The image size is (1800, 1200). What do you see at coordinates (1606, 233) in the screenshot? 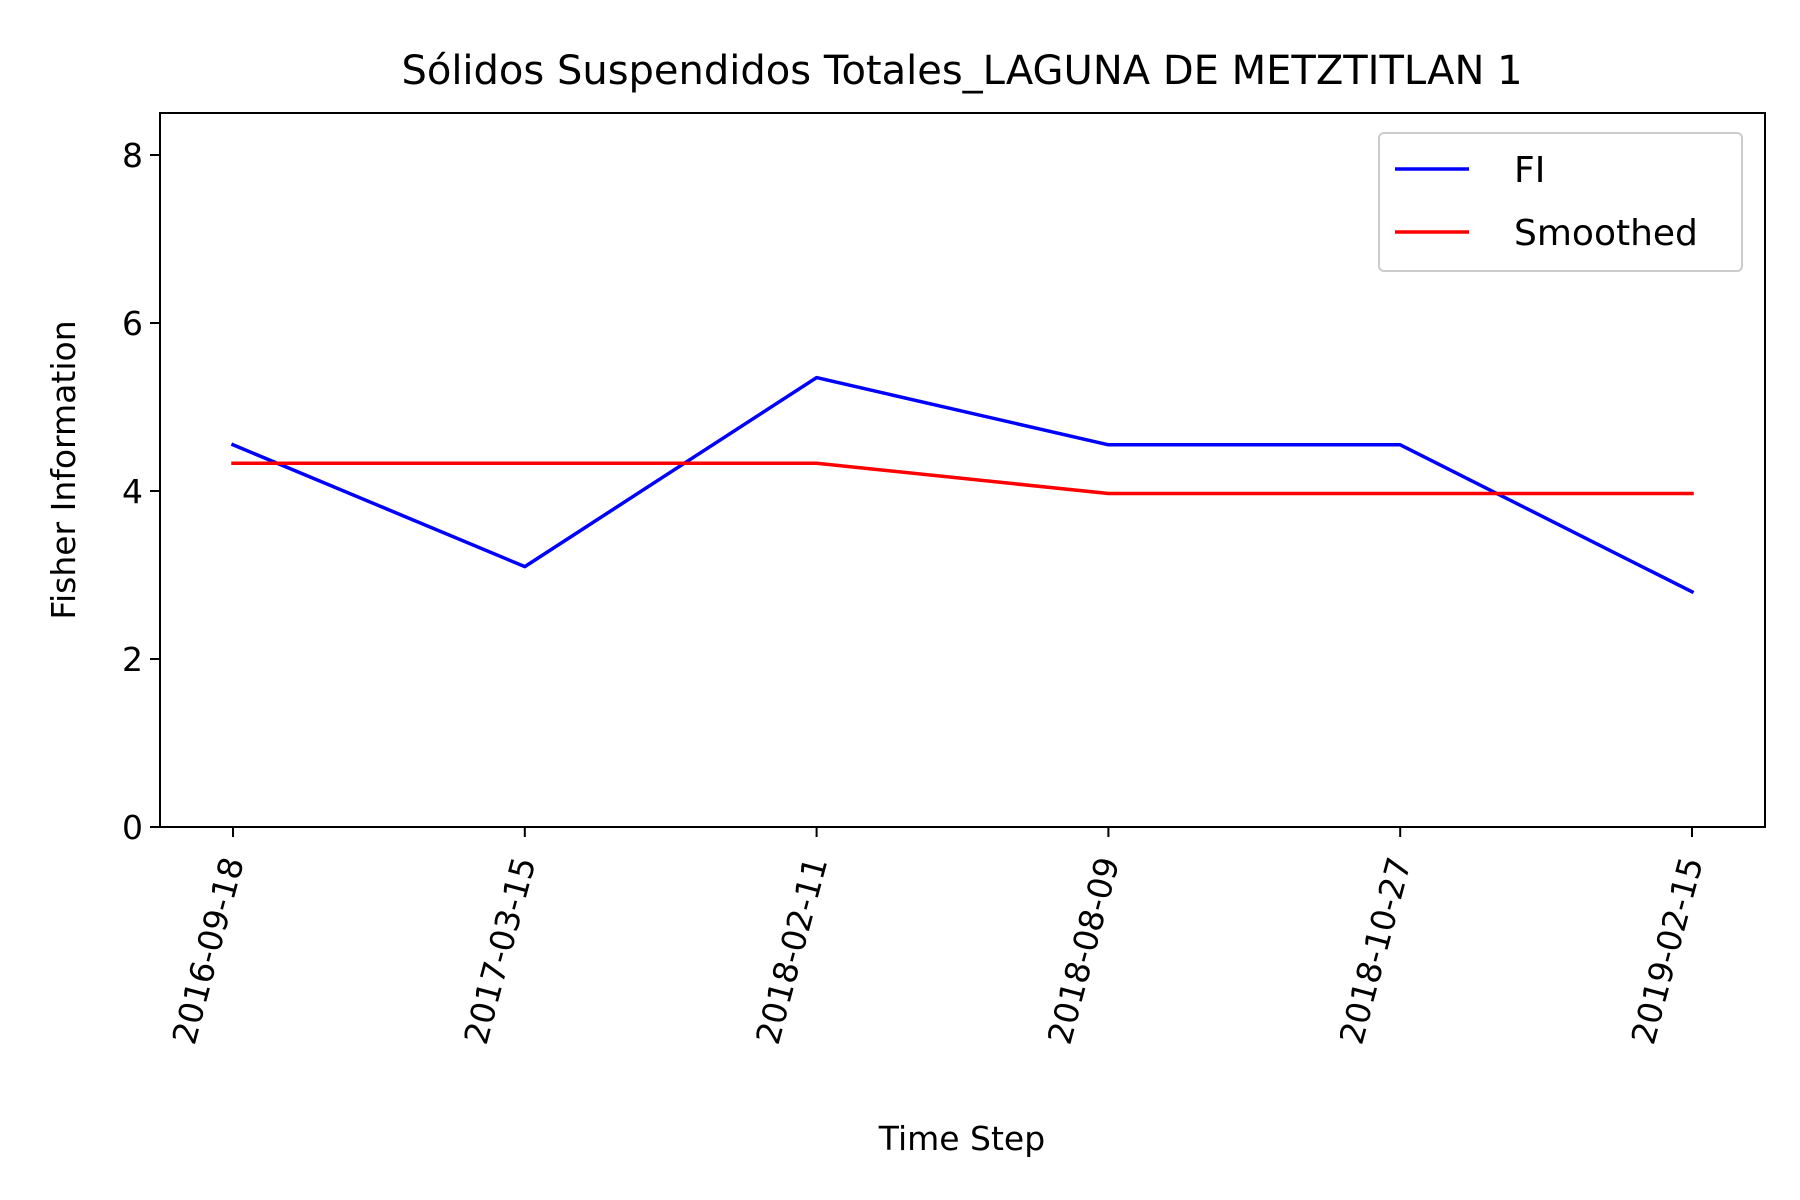
I see `legend-label-smoothed: Smoothed` at bounding box center [1606, 233].